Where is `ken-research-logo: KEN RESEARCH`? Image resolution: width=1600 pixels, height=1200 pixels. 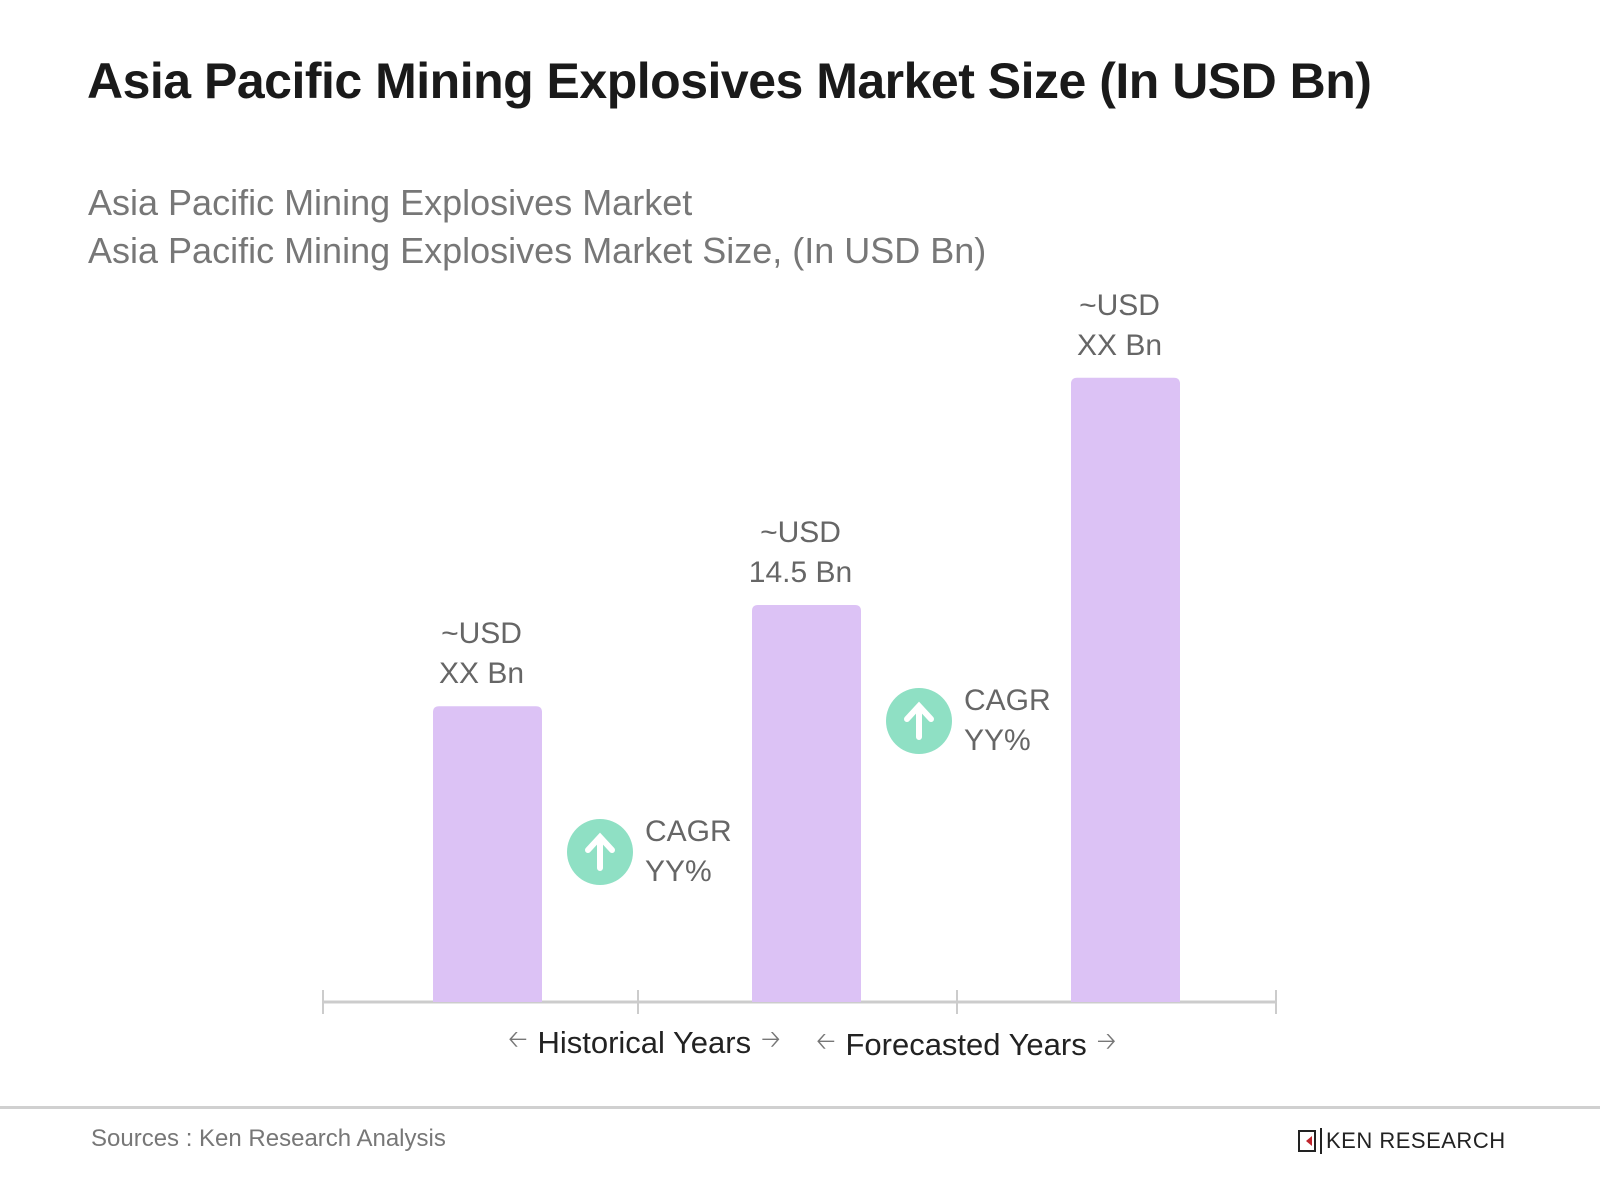 ken-research-logo: KEN RESEARCH is located at coordinates (1402, 1141).